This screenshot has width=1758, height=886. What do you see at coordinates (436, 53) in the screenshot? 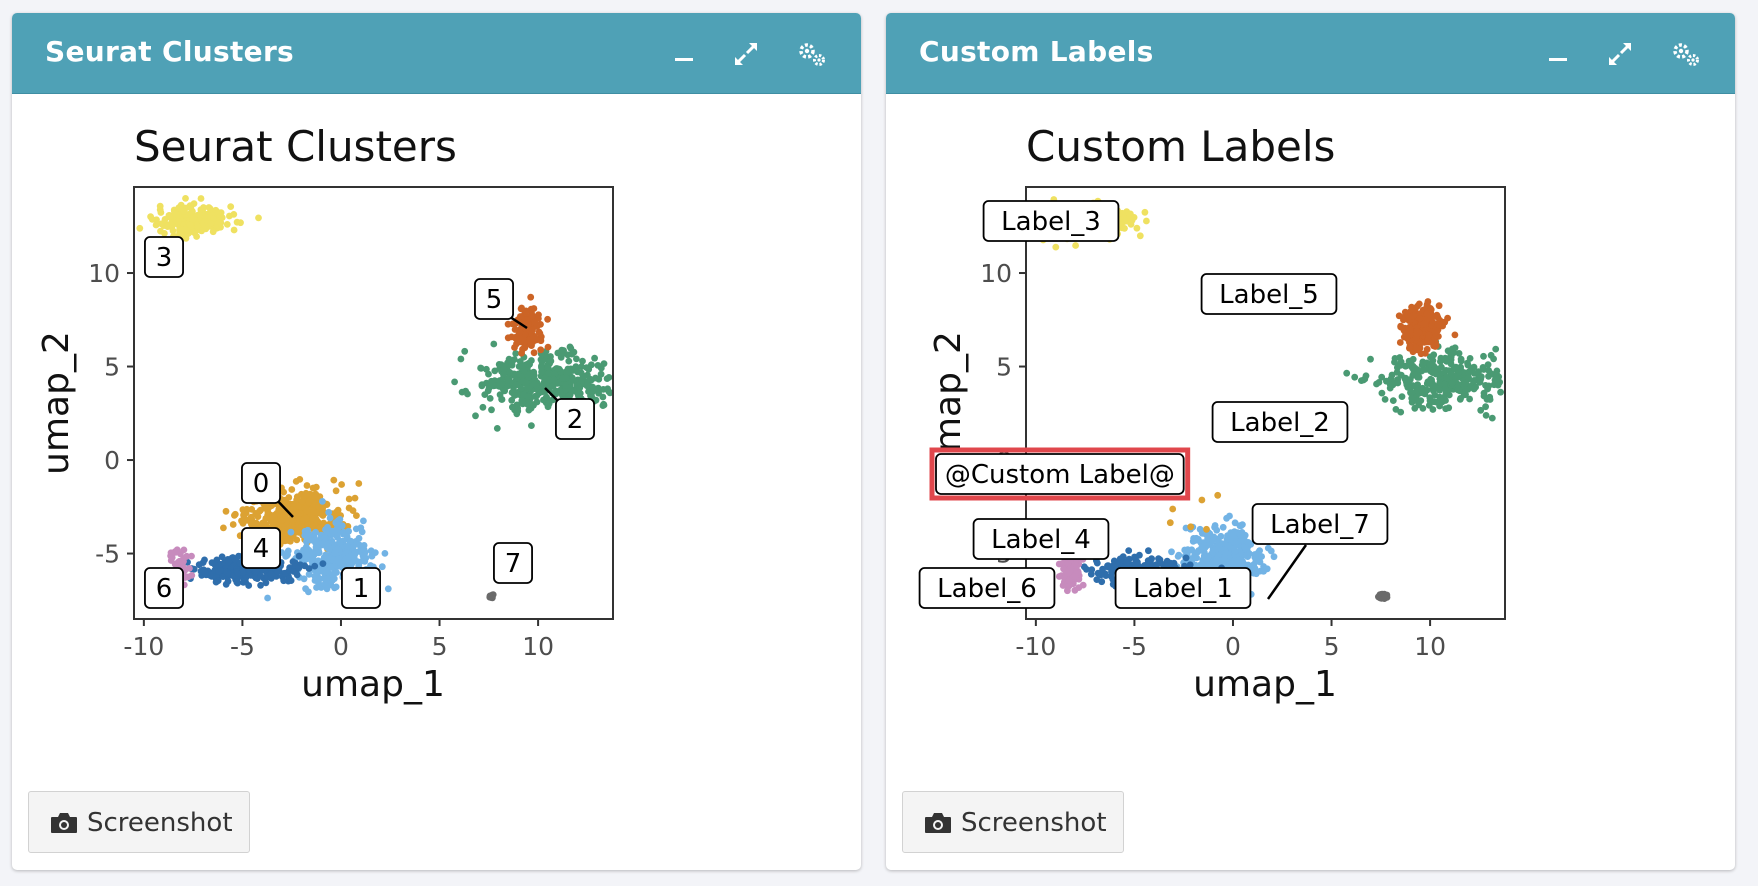
I see `box-header: Seurat Clusters` at bounding box center [436, 53].